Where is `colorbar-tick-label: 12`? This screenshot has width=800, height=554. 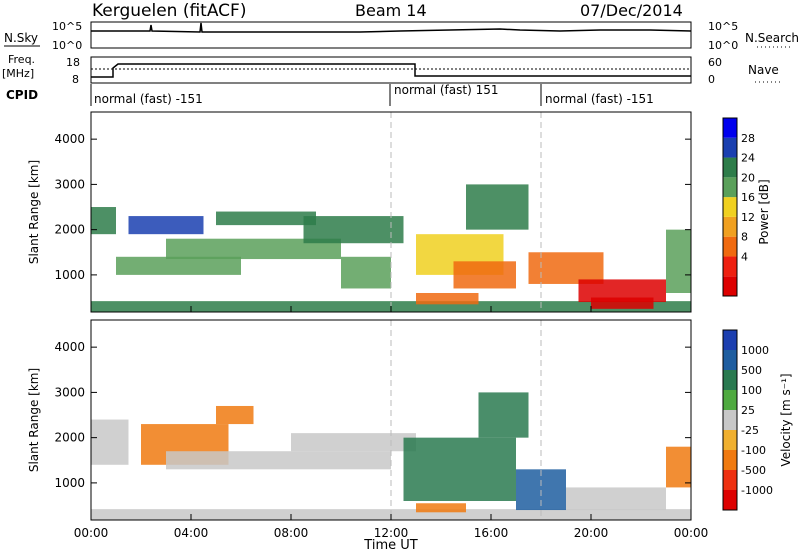
colorbar-tick-label: 12 is located at coordinates (748, 217).